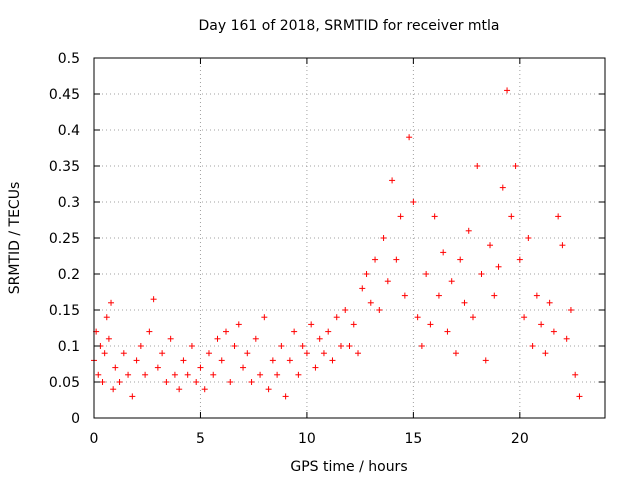 This screenshot has height=480, width=640. I want to click on y-tick-label: 0, so click(75, 419).